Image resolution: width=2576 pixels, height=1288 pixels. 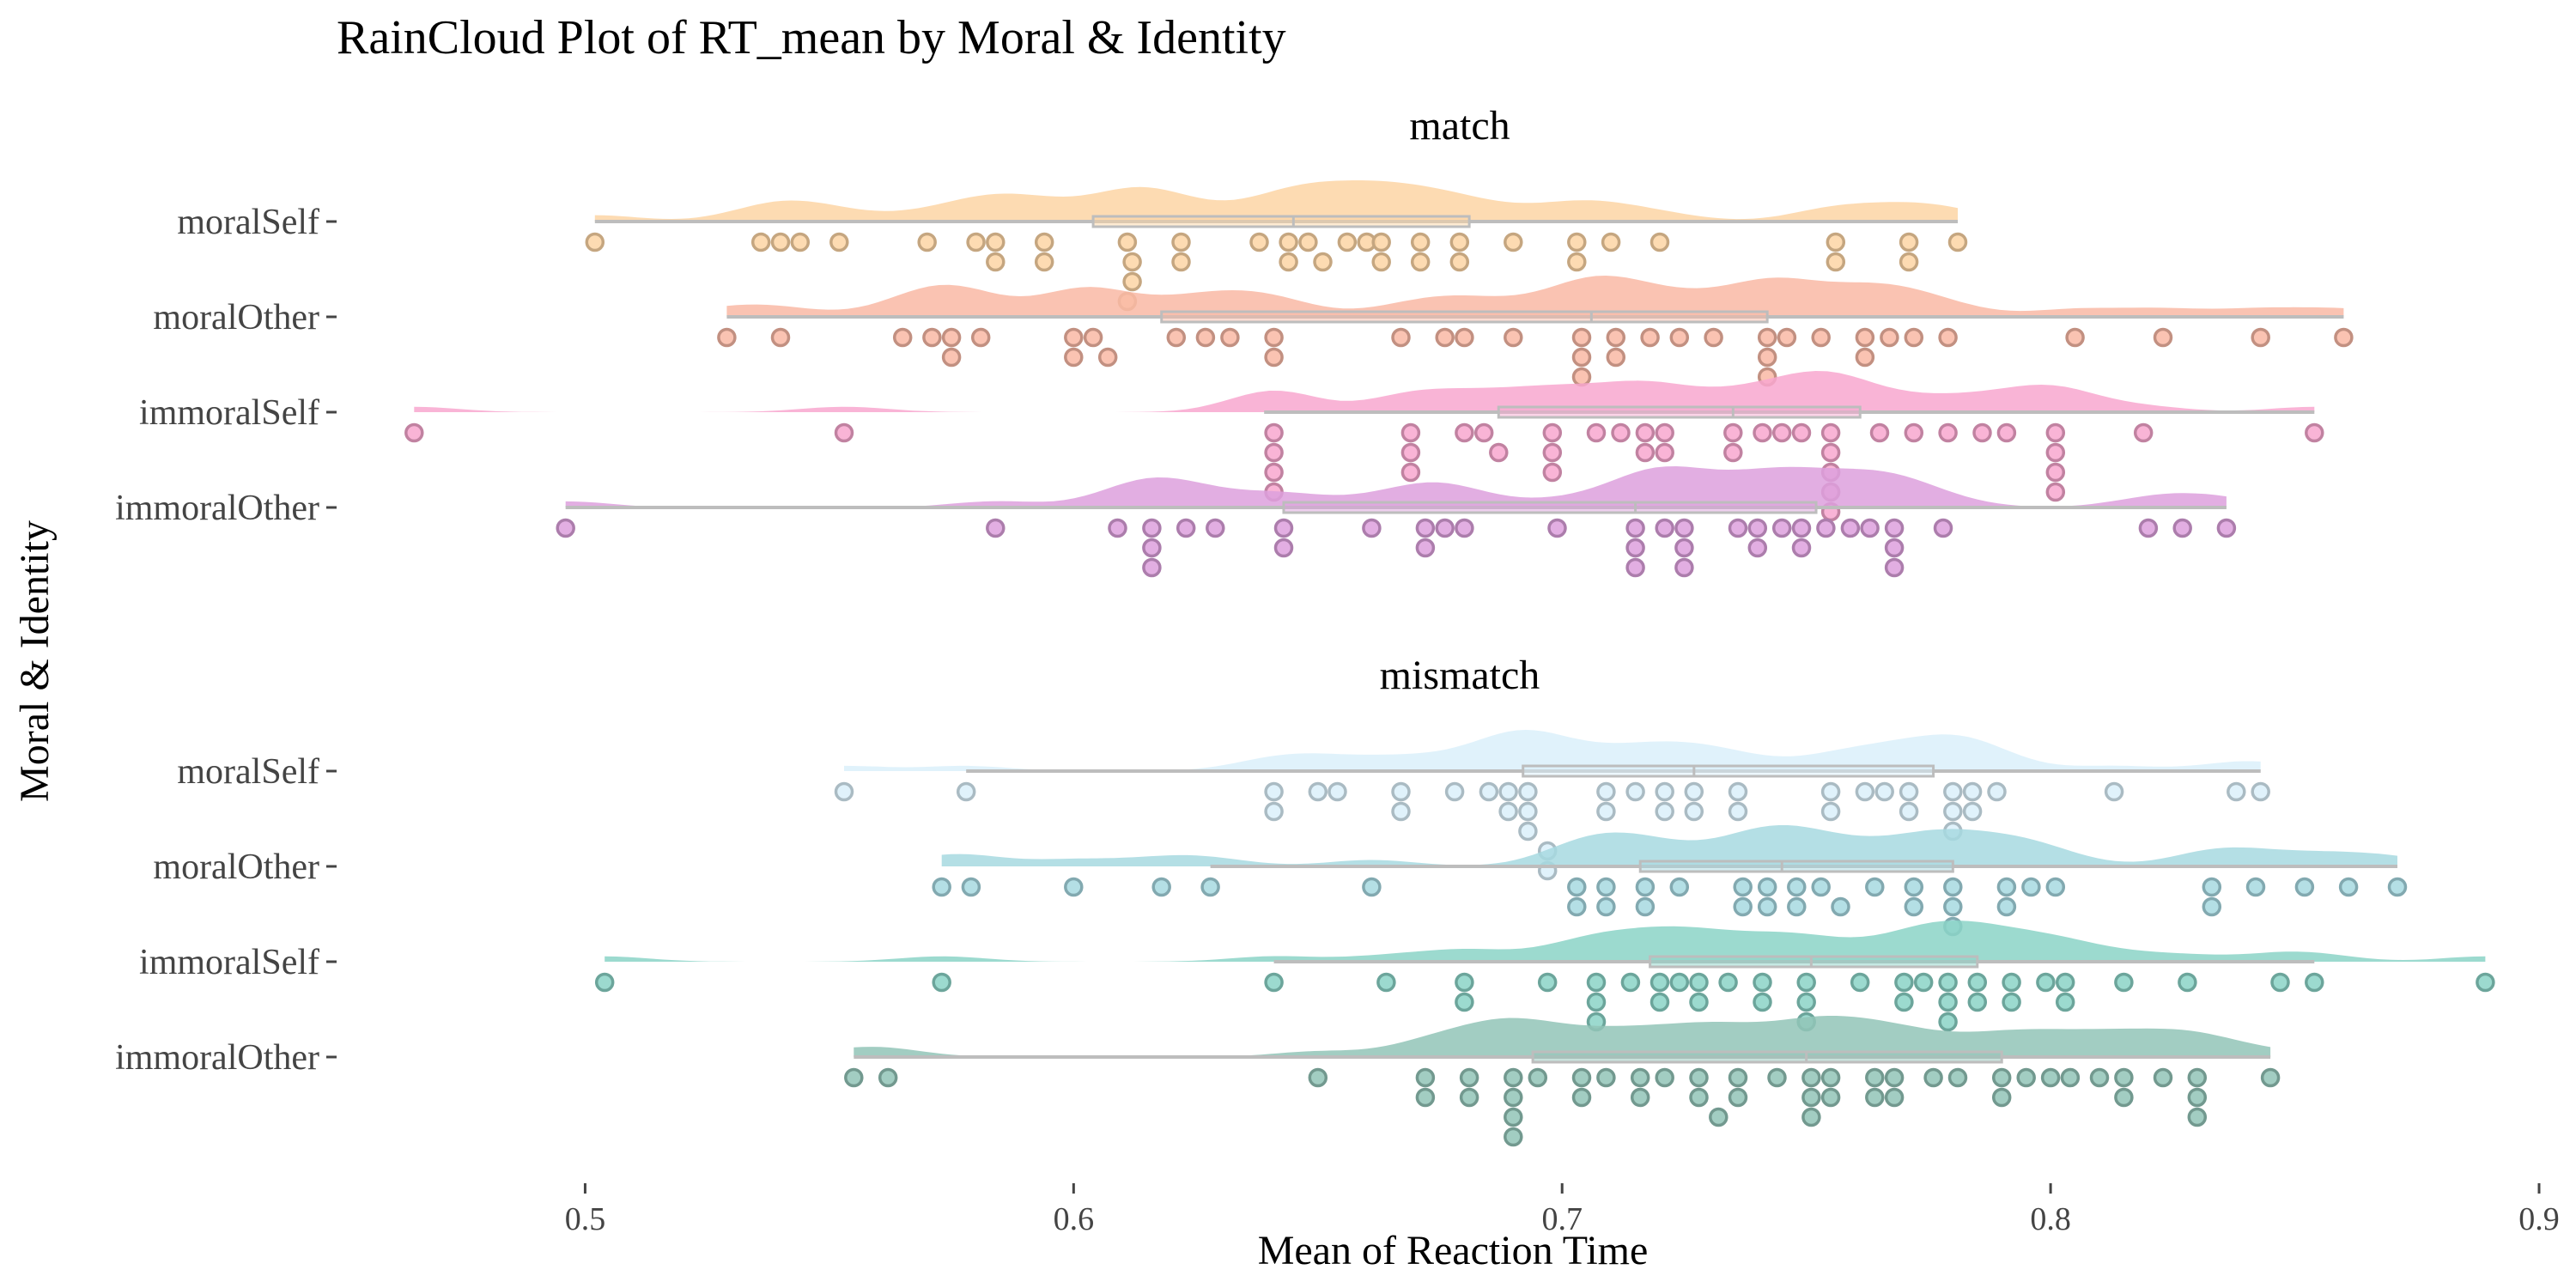 What do you see at coordinates (1562, 1210) in the screenshot?
I see `x-axis: 0.5 0.6 0.7 0.8 0.9` at bounding box center [1562, 1210].